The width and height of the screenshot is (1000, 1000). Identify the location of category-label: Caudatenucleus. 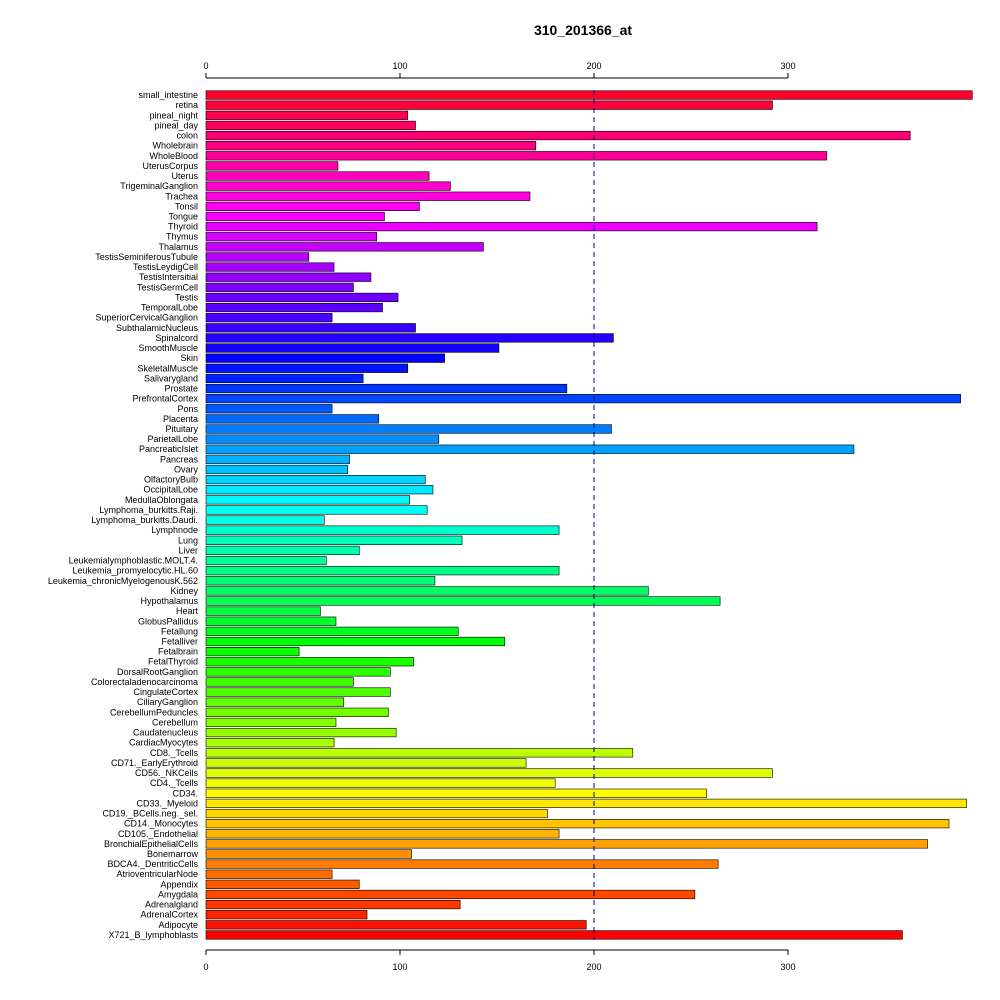
(166, 733).